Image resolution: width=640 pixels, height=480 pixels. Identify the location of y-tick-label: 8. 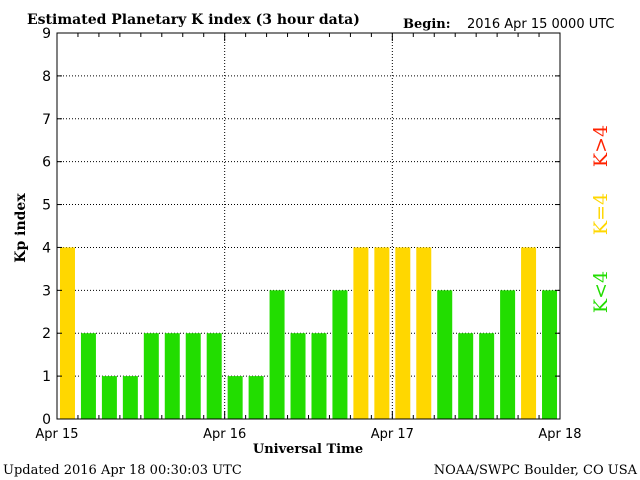
(46, 77).